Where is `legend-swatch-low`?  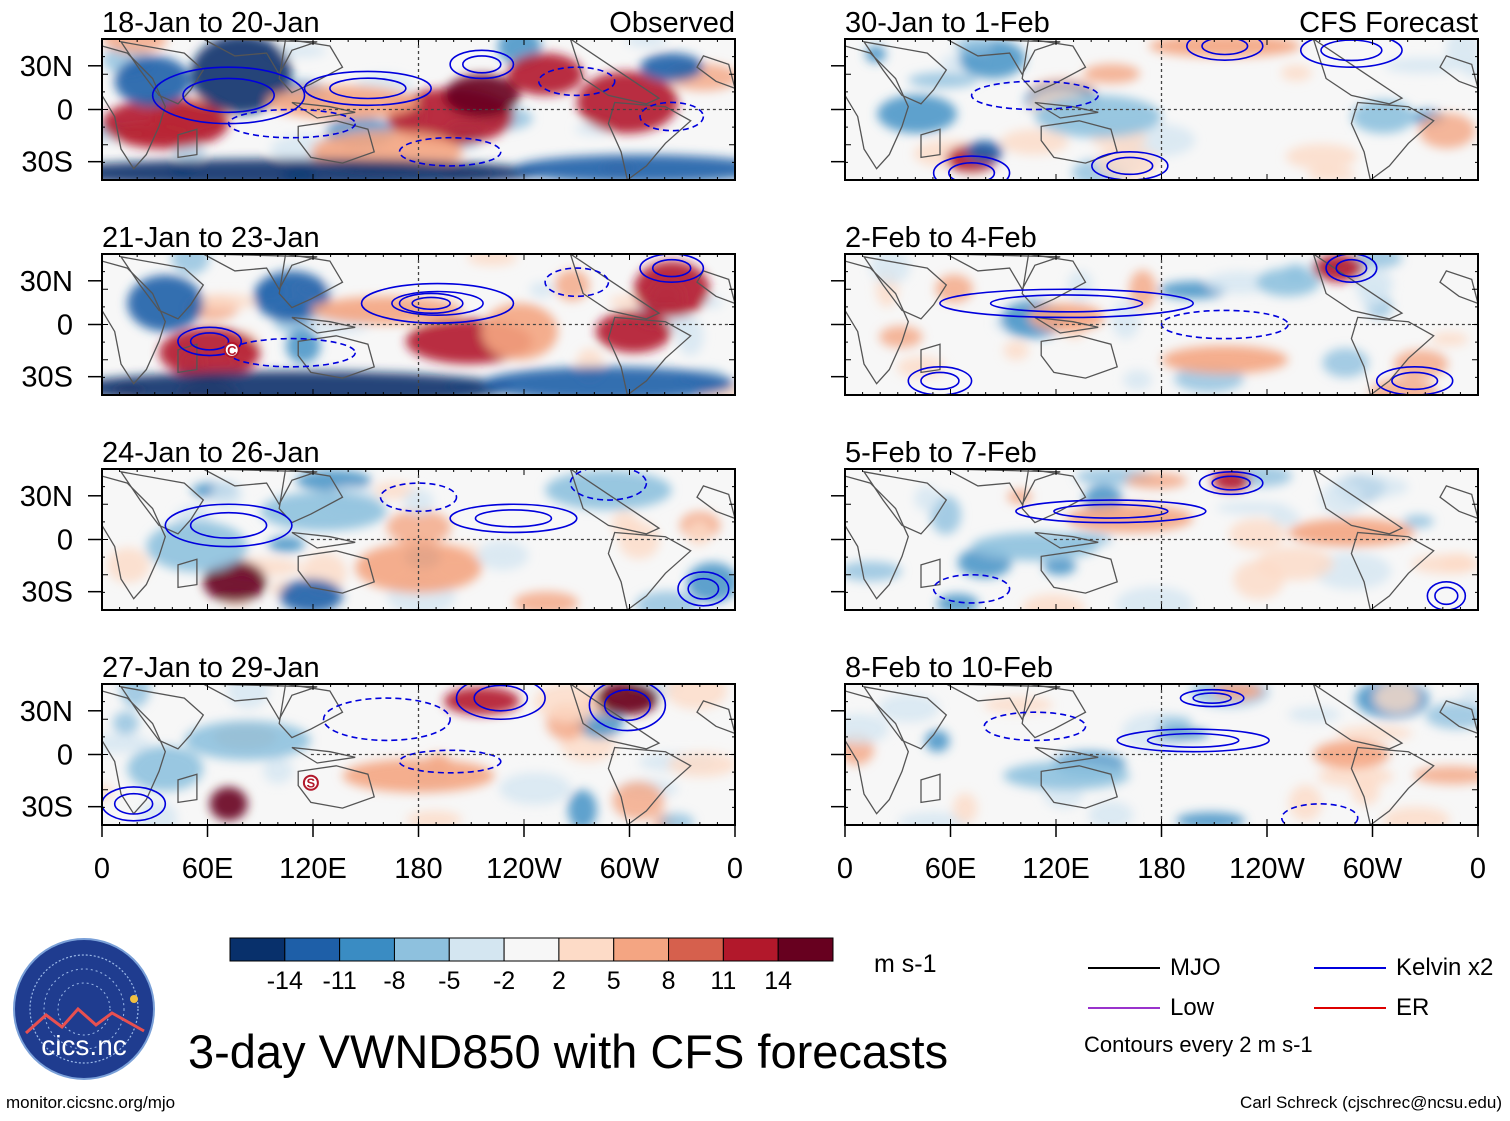
legend-swatch-low is located at coordinates (1124, 1008).